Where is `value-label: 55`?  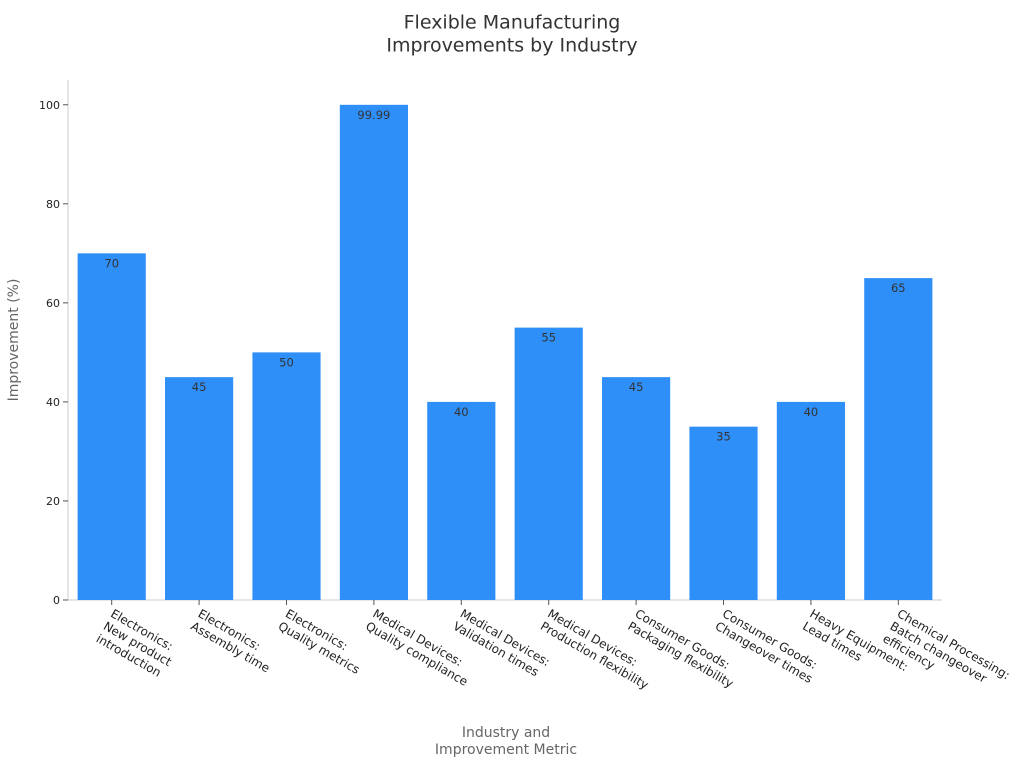
value-label: 55 is located at coordinates (548, 338).